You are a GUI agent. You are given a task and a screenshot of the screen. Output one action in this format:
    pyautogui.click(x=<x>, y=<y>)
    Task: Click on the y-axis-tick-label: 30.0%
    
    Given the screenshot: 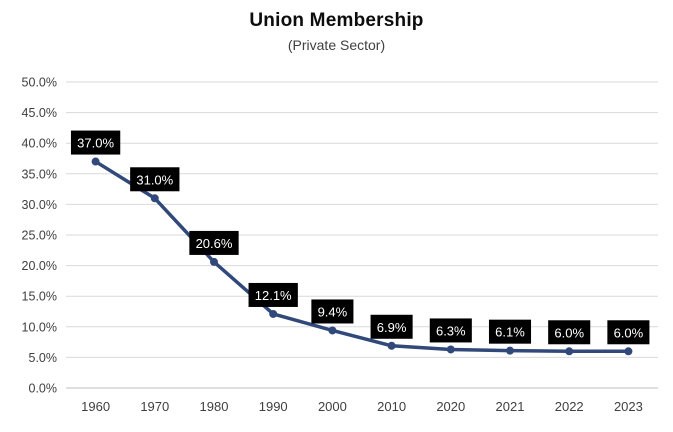 What is the action you would take?
    pyautogui.click(x=39, y=205)
    